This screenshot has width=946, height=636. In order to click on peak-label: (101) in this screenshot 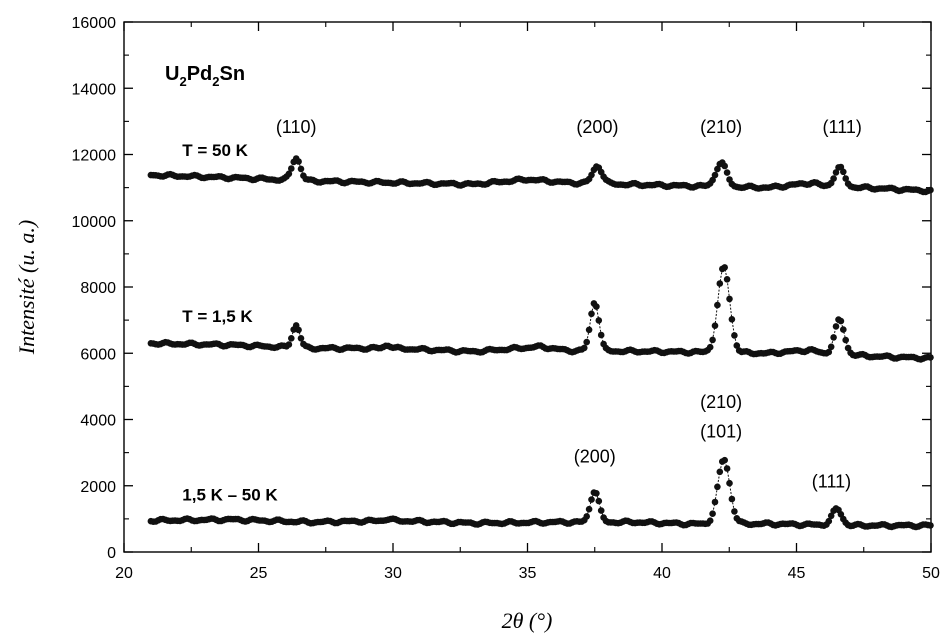, I will do `click(721, 432)`.